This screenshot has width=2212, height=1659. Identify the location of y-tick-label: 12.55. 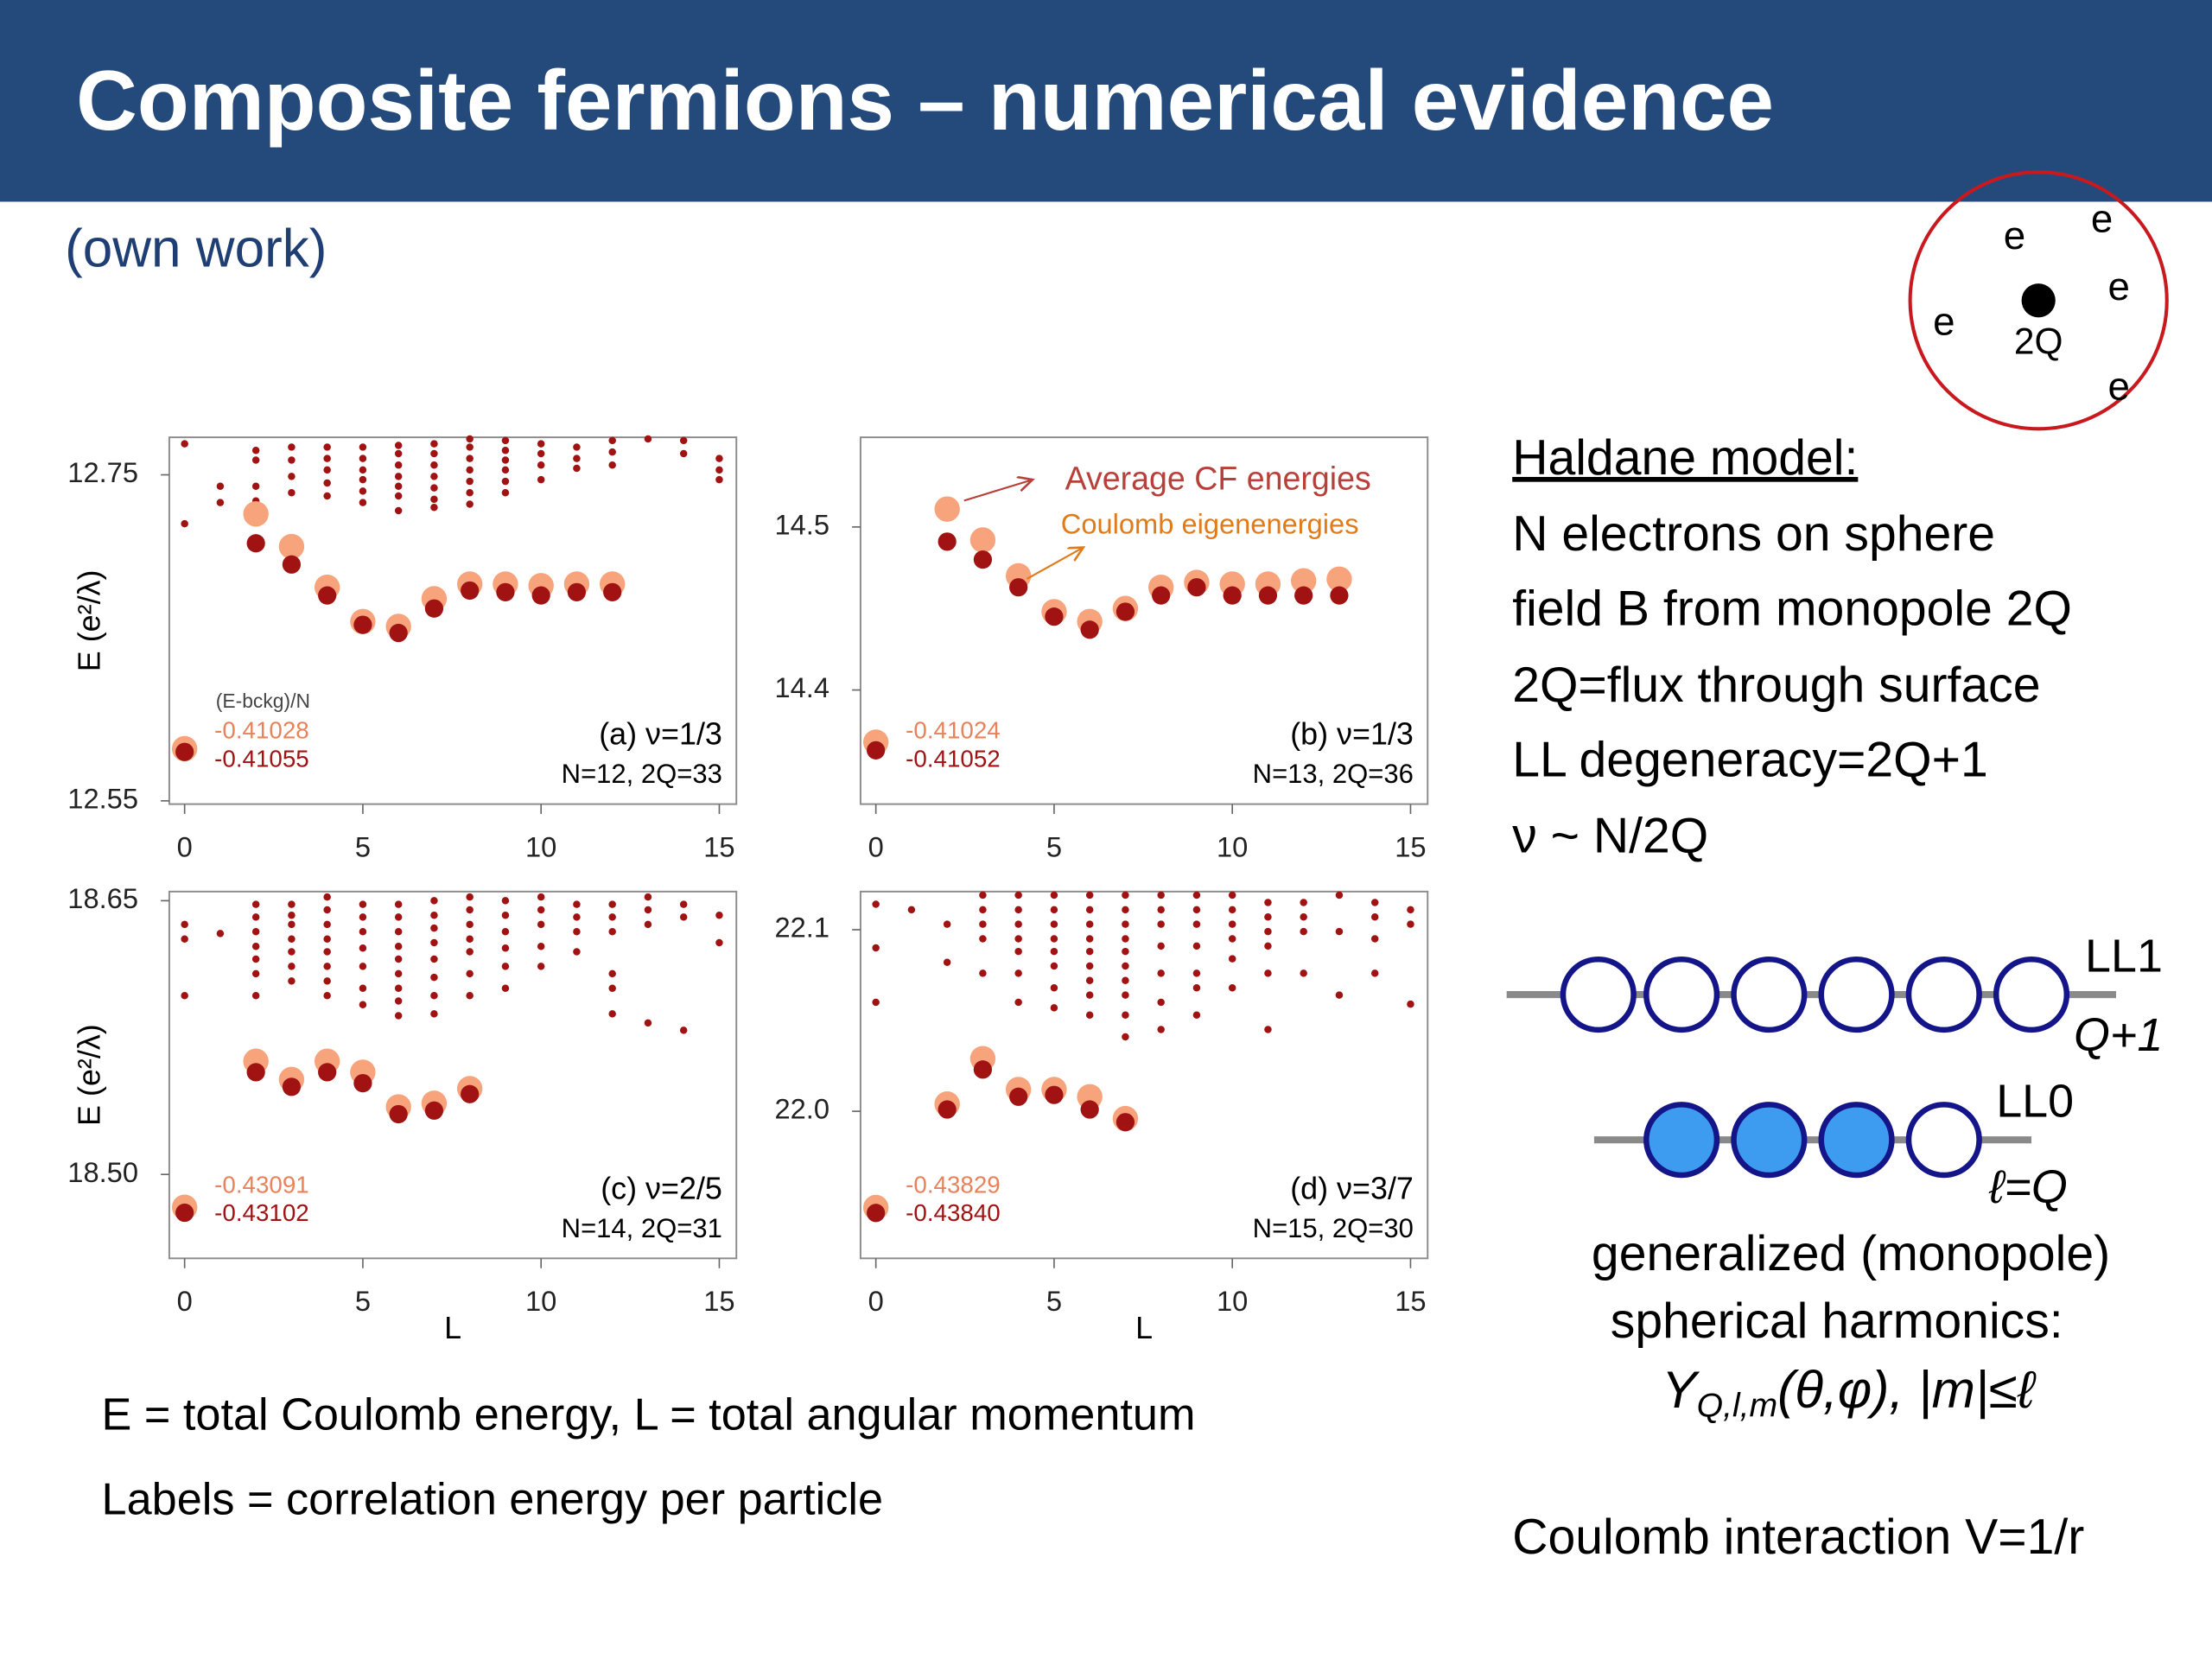
(102, 798).